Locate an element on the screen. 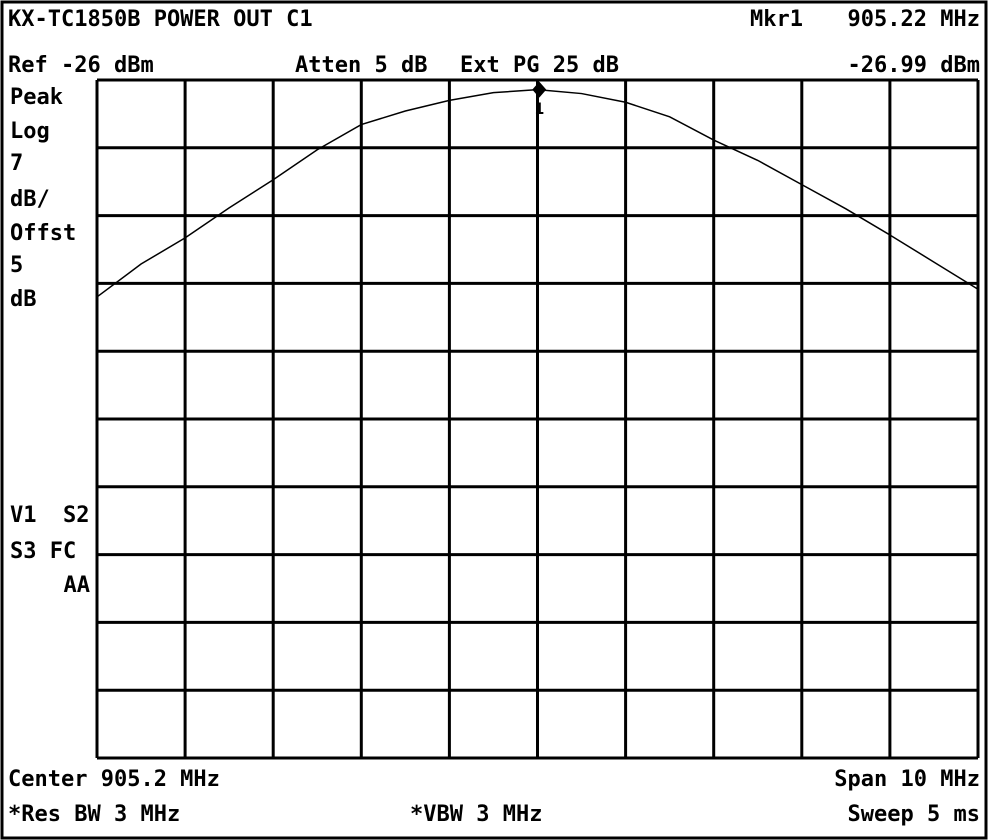 Image resolution: width=988 pixels, height=840 pixels. side-label: 5 is located at coordinates (16, 265).